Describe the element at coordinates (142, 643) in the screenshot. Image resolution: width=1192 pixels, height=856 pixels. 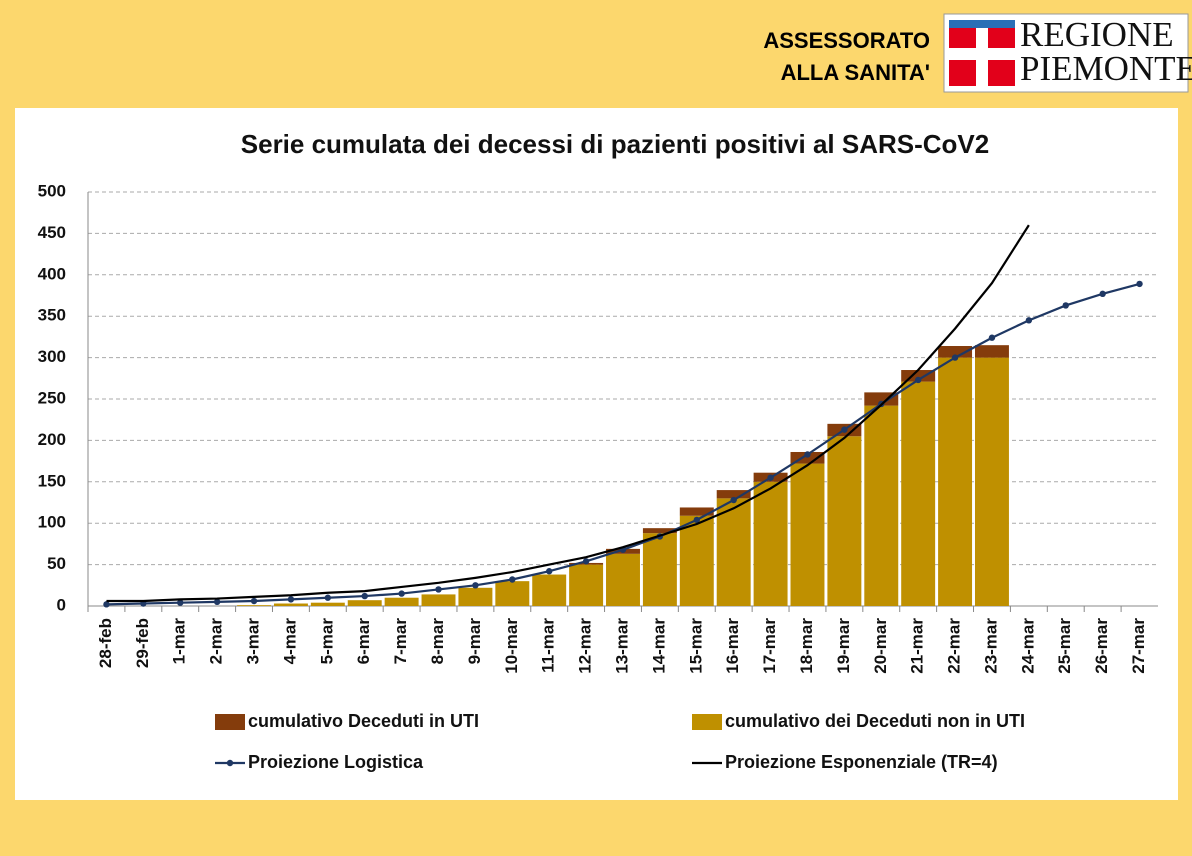
I see `x-tick-label: 29-feb` at that location.